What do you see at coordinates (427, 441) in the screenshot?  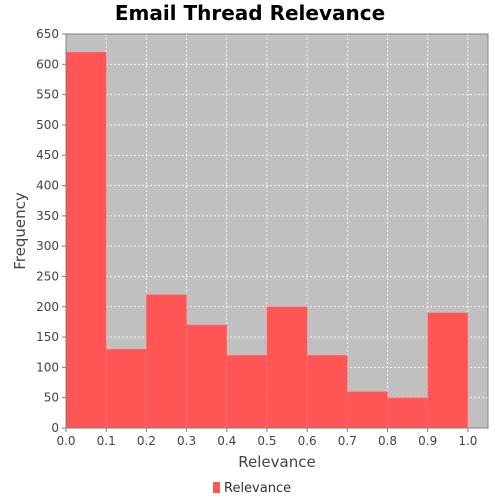 I see `x-tick-label: 0.9` at bounding box center [427, 441].